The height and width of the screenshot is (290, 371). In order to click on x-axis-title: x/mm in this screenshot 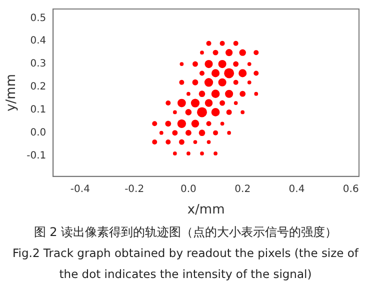, I will do `click(206, 210)`.